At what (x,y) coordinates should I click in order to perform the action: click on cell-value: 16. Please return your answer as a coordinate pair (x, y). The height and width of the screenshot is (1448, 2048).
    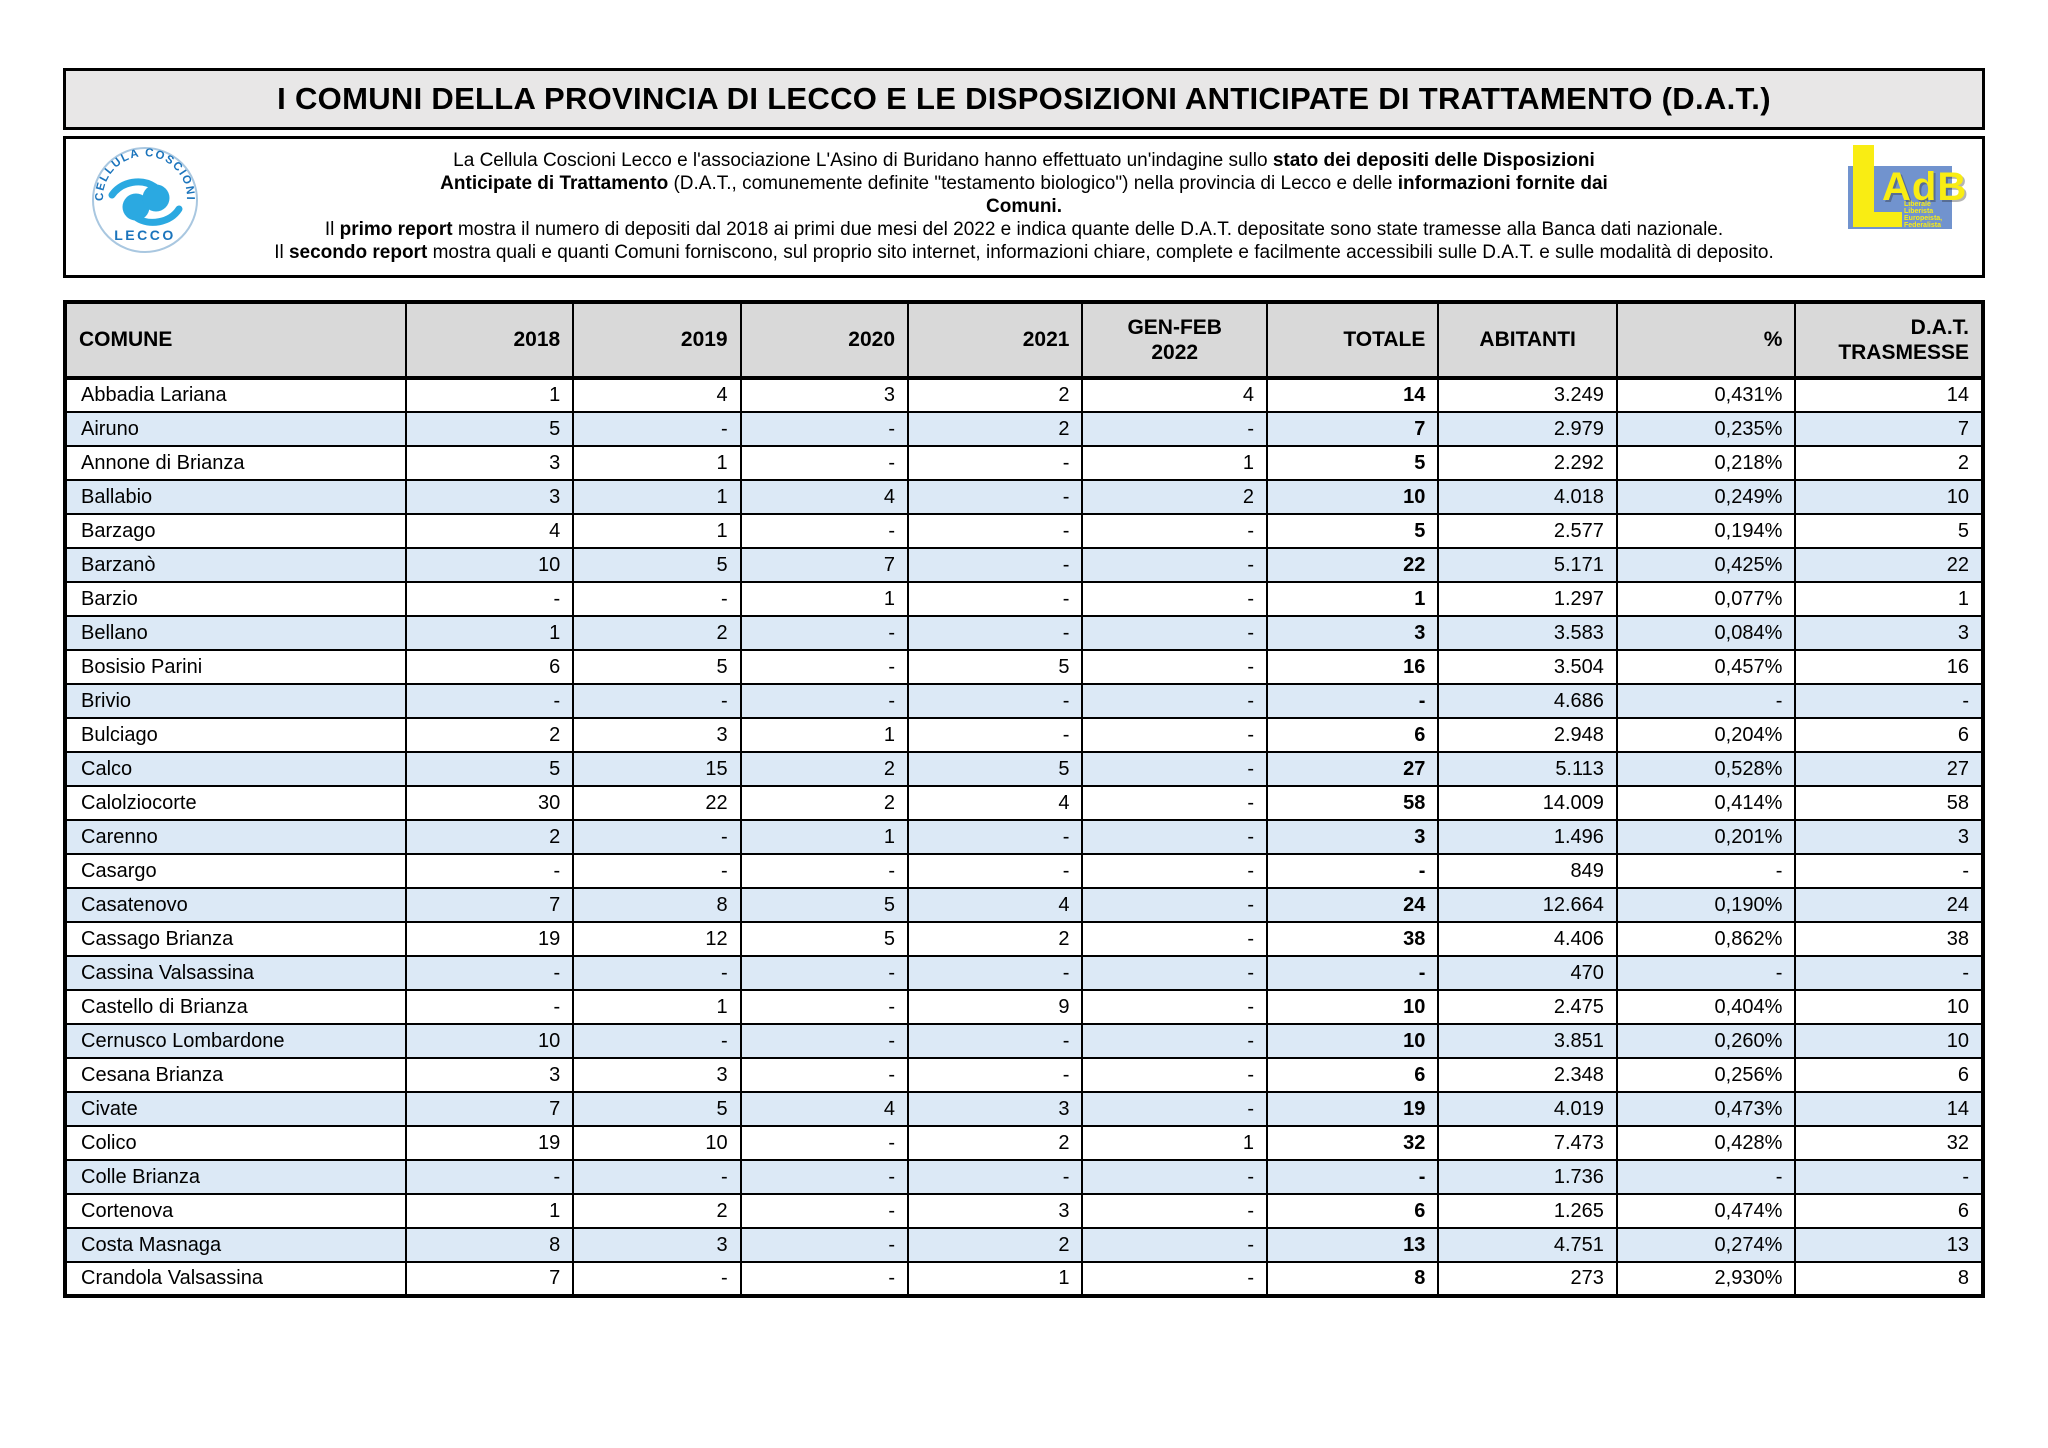
    Looking at the image, I should click on (1889, 667).